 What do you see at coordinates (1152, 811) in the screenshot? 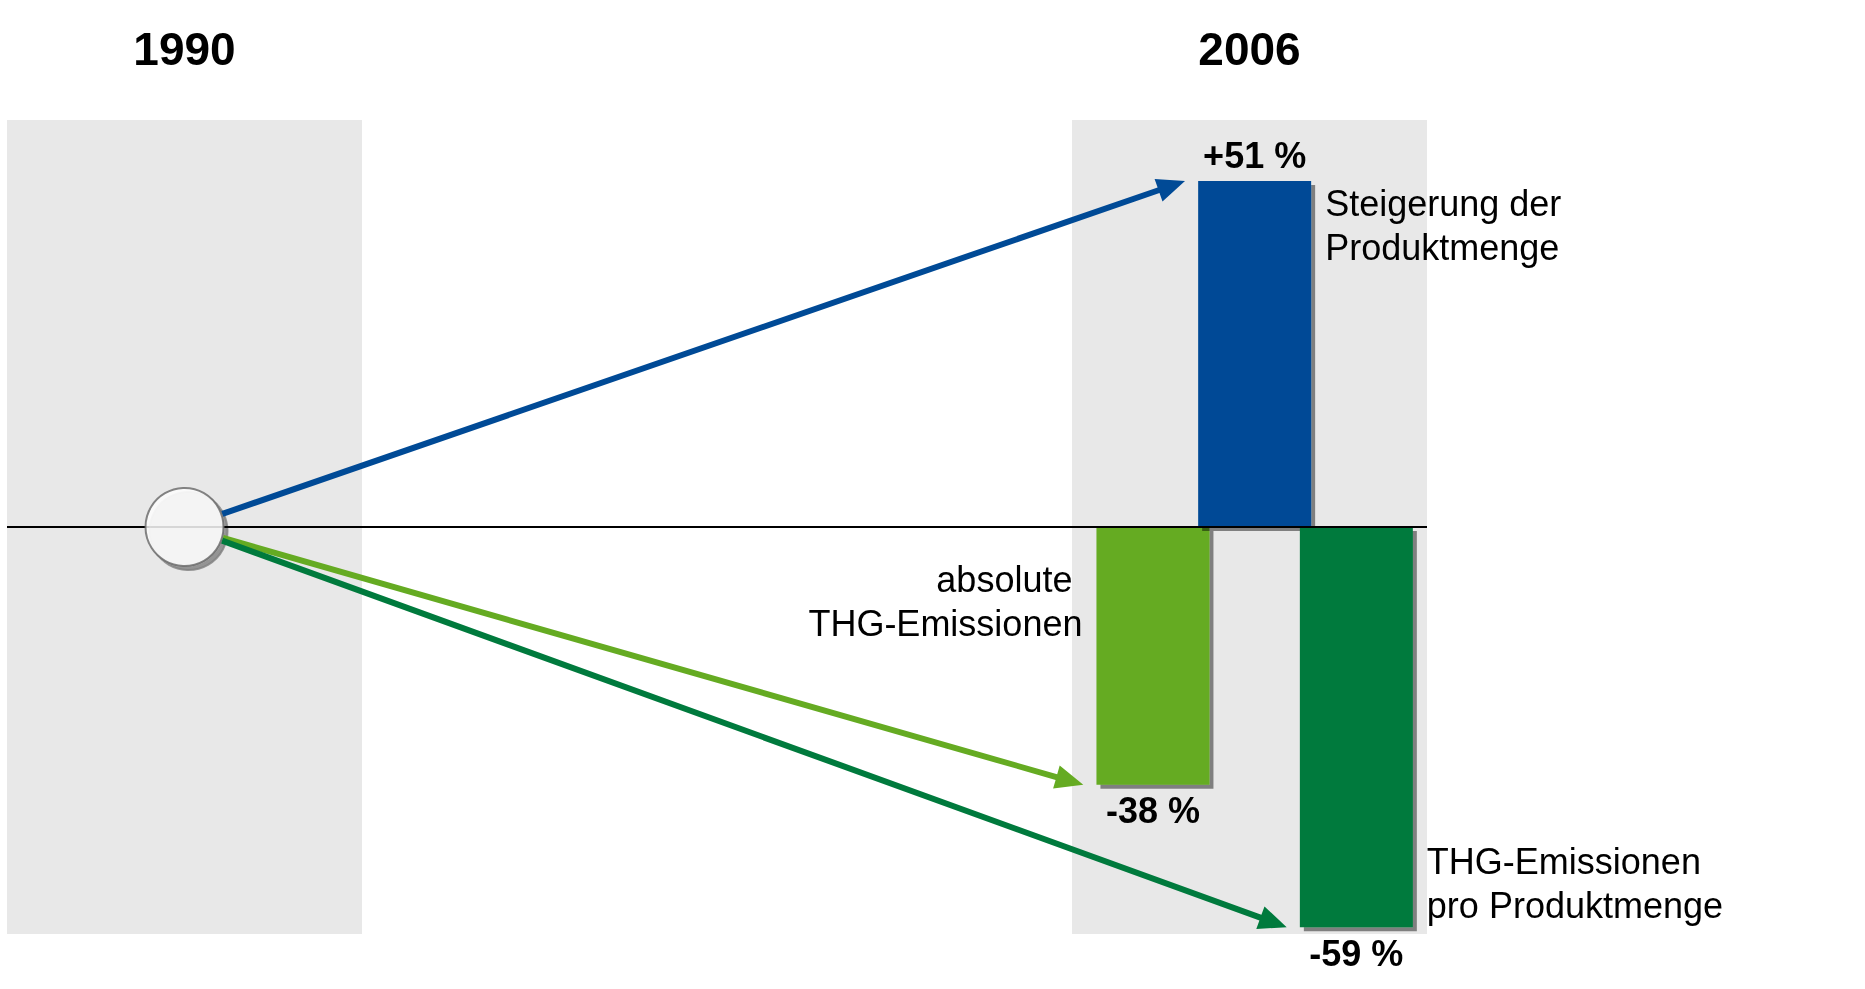
I see `data-label: -38 %` at bounding box center [1152, 811].